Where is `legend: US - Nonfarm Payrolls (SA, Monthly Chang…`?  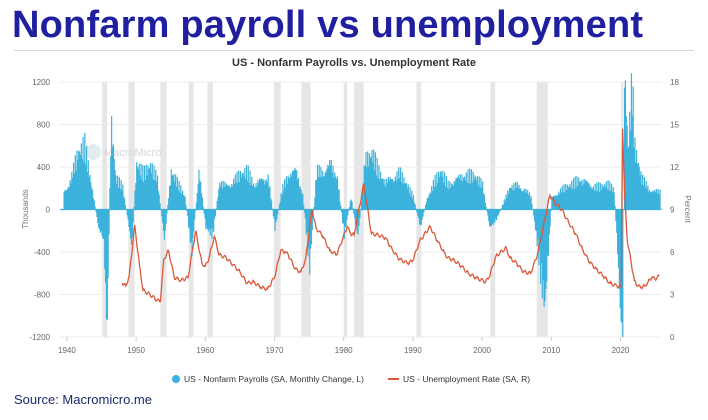 legend: US - Nonfarm Payrolls (SA, Monthly Chang… is located at coordinates (351, 379).